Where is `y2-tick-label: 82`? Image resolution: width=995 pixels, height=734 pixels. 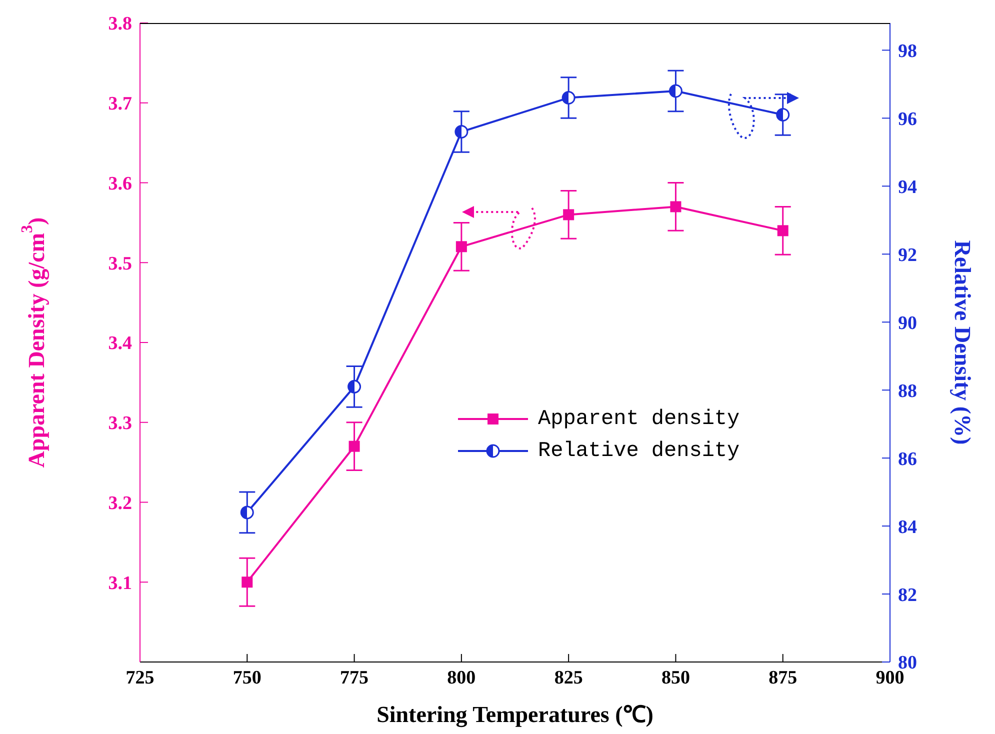
y2-tick-label: 82 is located at coordinates (907, 595).